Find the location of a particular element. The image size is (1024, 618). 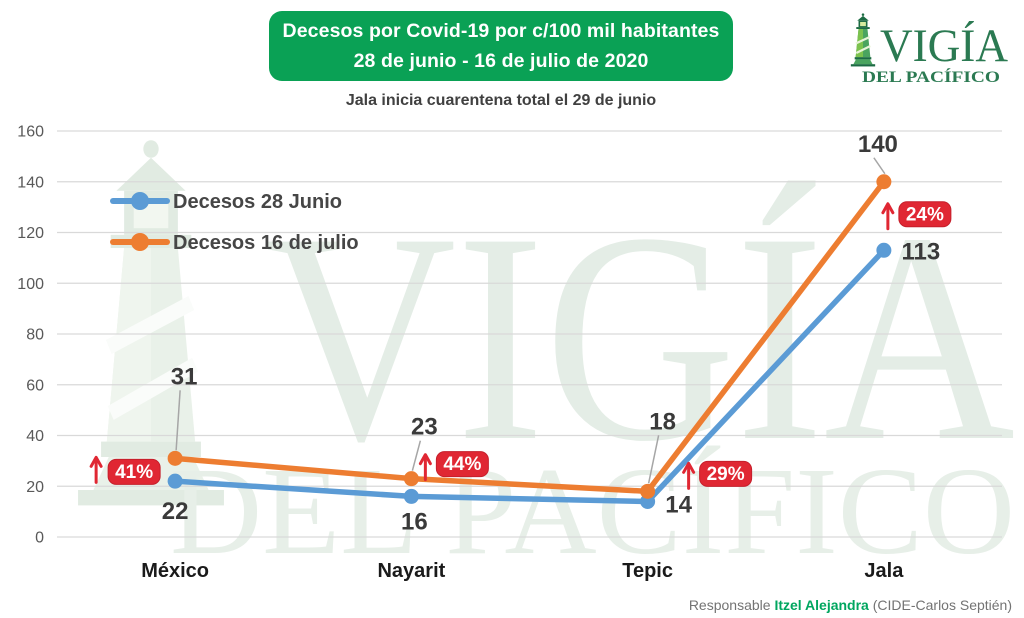

pct-badge-label: 29% is located at coordinates (726, 474).